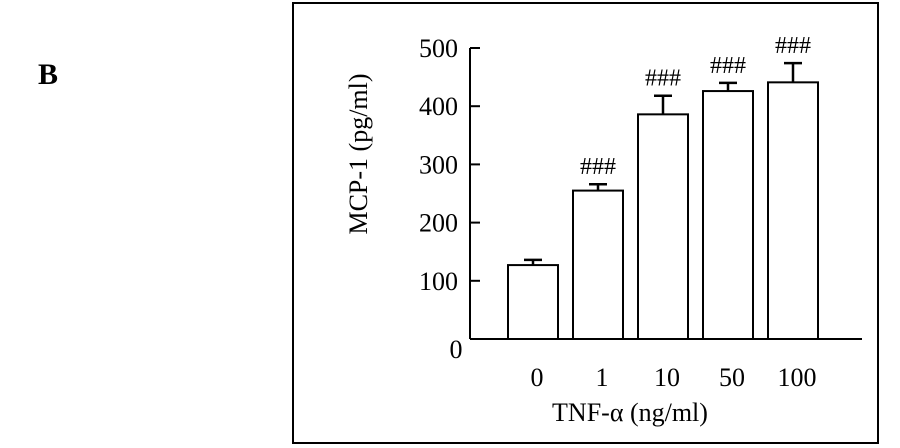 Image resolution: width=900 pixels, height=448 pixels. What do you see at coordinates (537, 377) in the screenshot?
I see `x-tick-label: 0` at bounding box center [537, 377].